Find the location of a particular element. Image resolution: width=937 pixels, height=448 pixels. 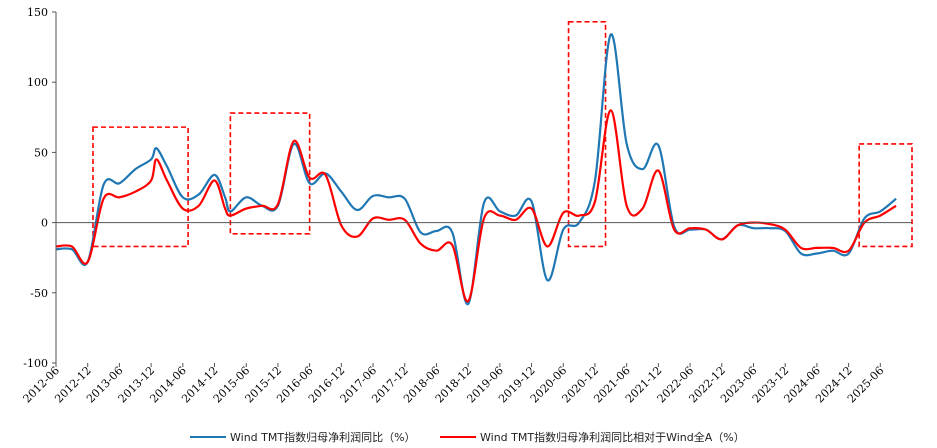

y-tick-label: -100 is located at coordinates (35, 363).